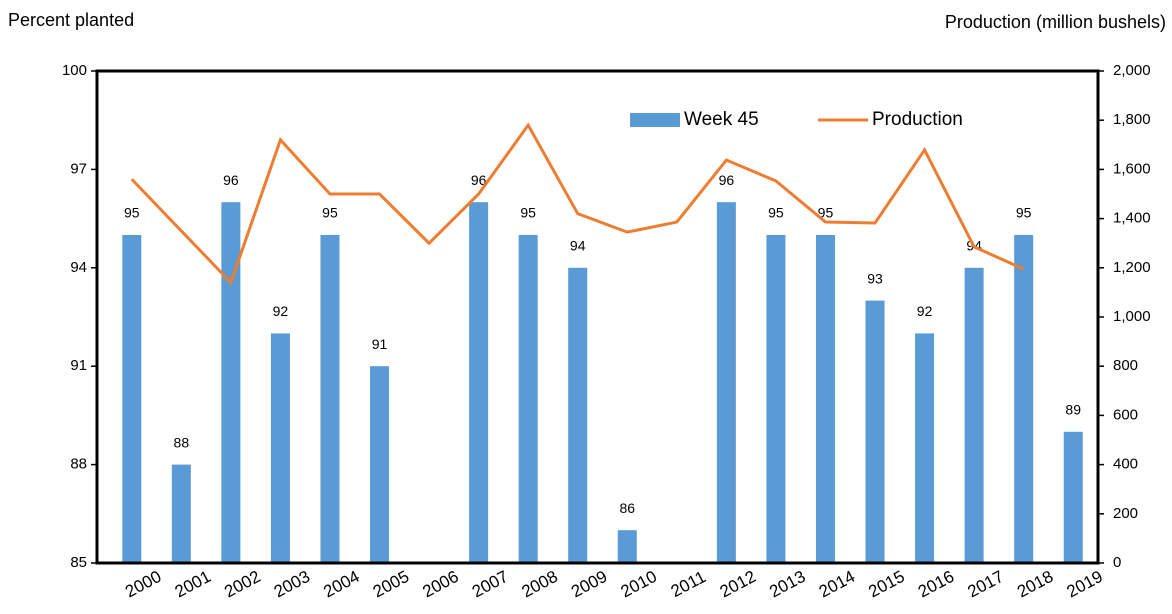 Image resolution: width=1172 pixels, height=614 pixels. Describe the element at coordinates (936, 584) in the screenshot. I see `x-tick-label: 2016` at that location.